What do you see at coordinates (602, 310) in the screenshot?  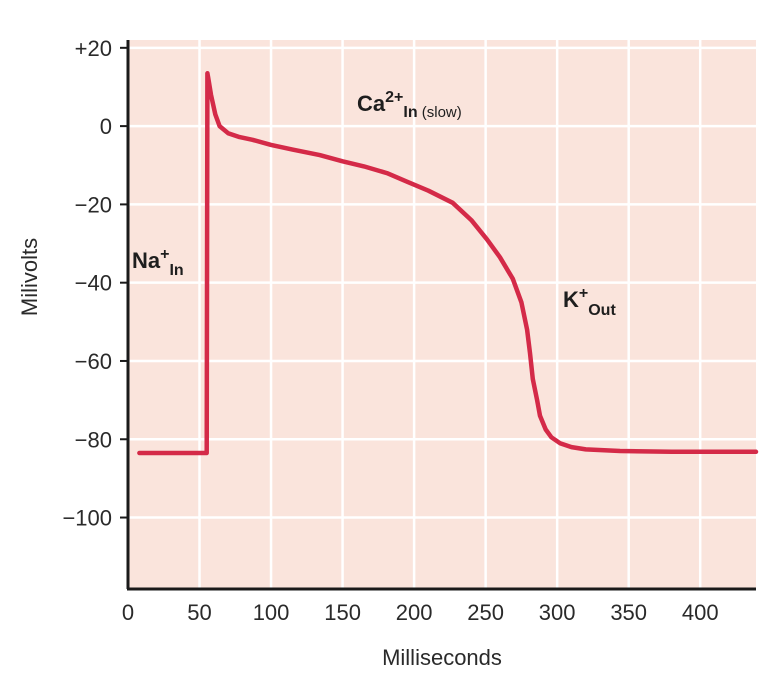 I see `annotation-k-sub: Out` at bounding box center [602, 310].